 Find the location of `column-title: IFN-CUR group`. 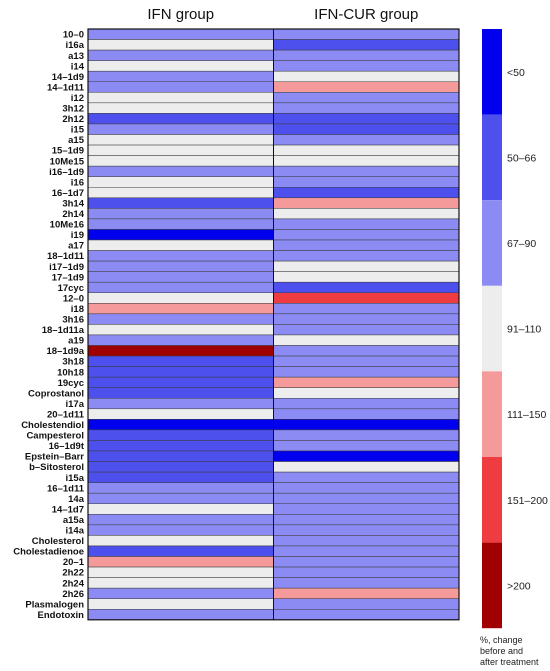

column-title: IFN-CUR group is located at coordinates (366, 14).